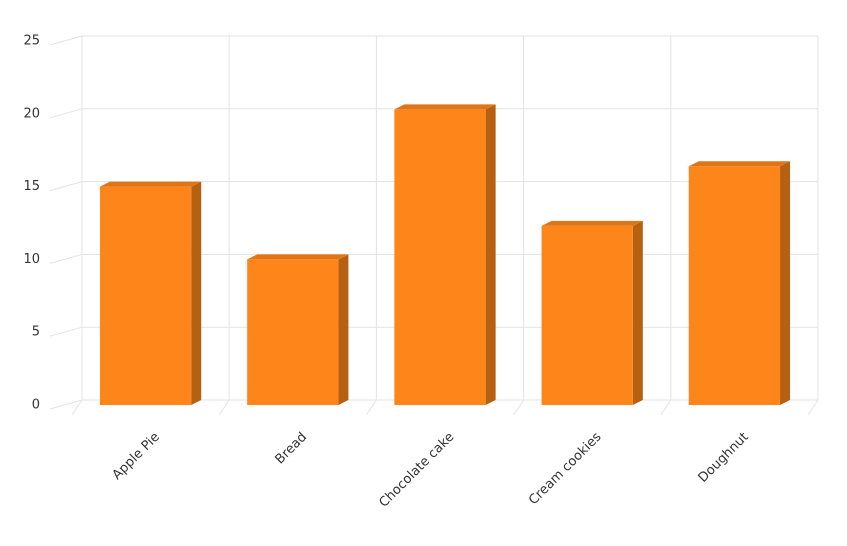 The image size is (847, 546). What do you see at coordinates (291, 449) in the screenshot?
I see `x-tick-label: Bread` at bounding box center [291, 449].